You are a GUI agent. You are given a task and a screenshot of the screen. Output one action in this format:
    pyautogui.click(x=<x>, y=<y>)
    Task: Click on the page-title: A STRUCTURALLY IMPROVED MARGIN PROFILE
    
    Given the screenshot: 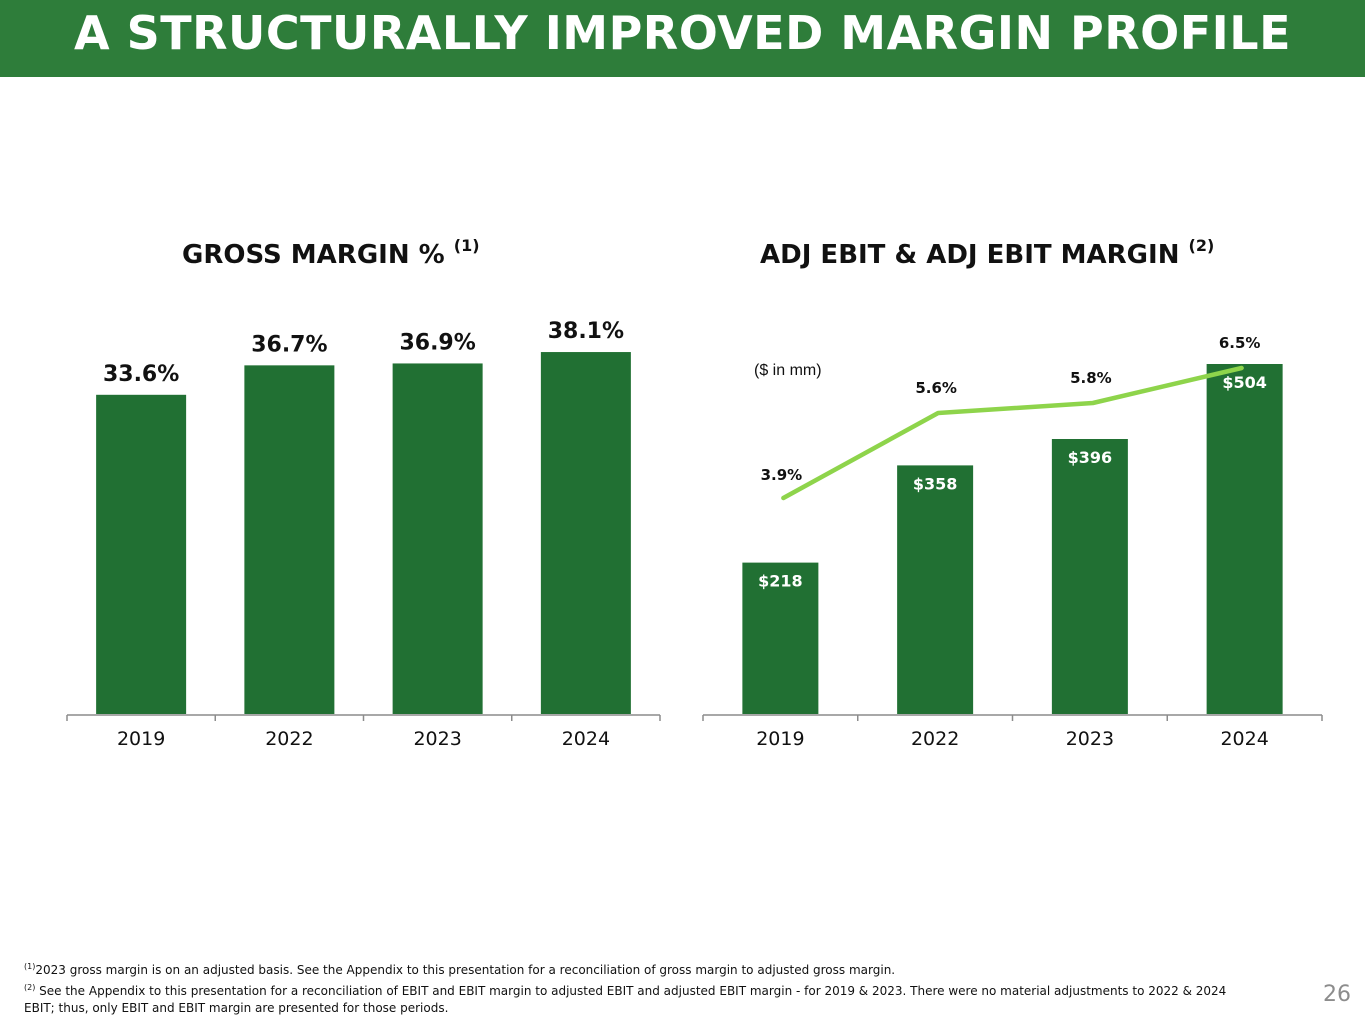 What is the action you would take?
    pyautogui.click(x=682, y=33)
    